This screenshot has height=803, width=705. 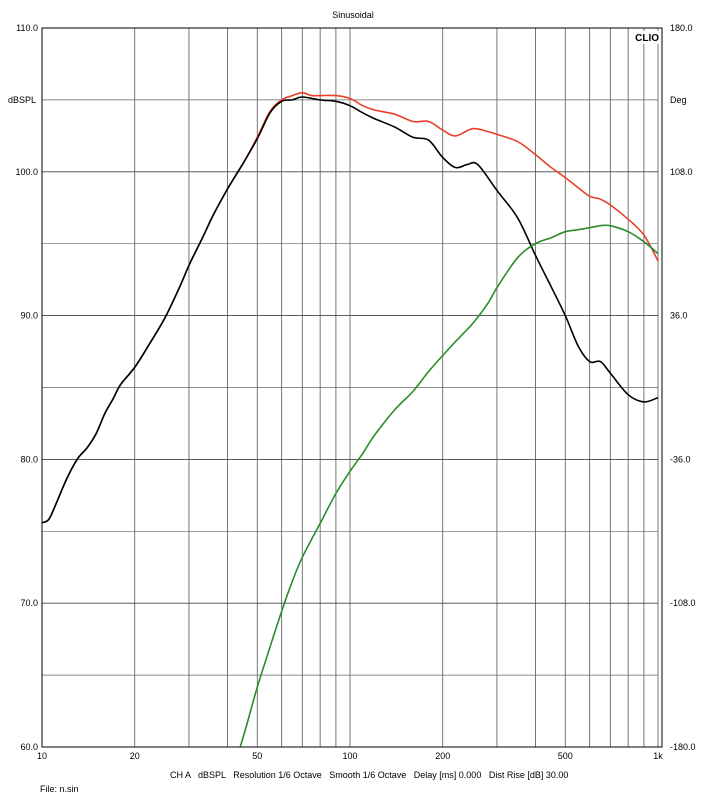 I want to click on file-name: File: n.sin, so click(x=59, y=789).